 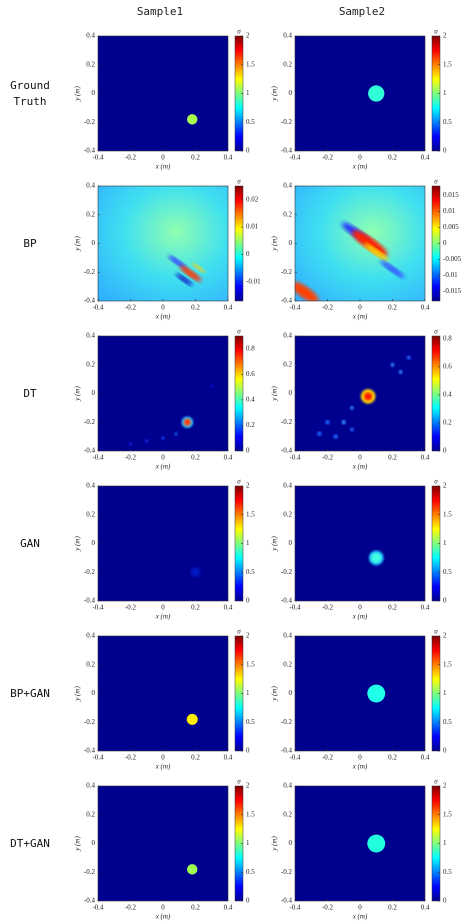 What do you see at coordinates (447, 395) in the screenshot?
I see `colorbar-tick-label: 0.4` at bounding box center [447, 395].